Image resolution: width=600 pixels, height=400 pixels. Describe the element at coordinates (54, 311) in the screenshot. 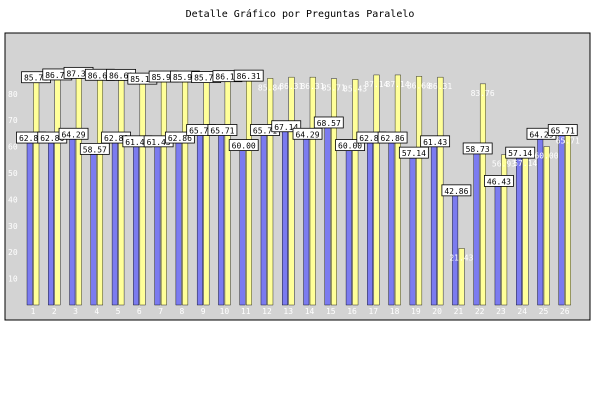

I see `x-tick-label: 2` at that location.